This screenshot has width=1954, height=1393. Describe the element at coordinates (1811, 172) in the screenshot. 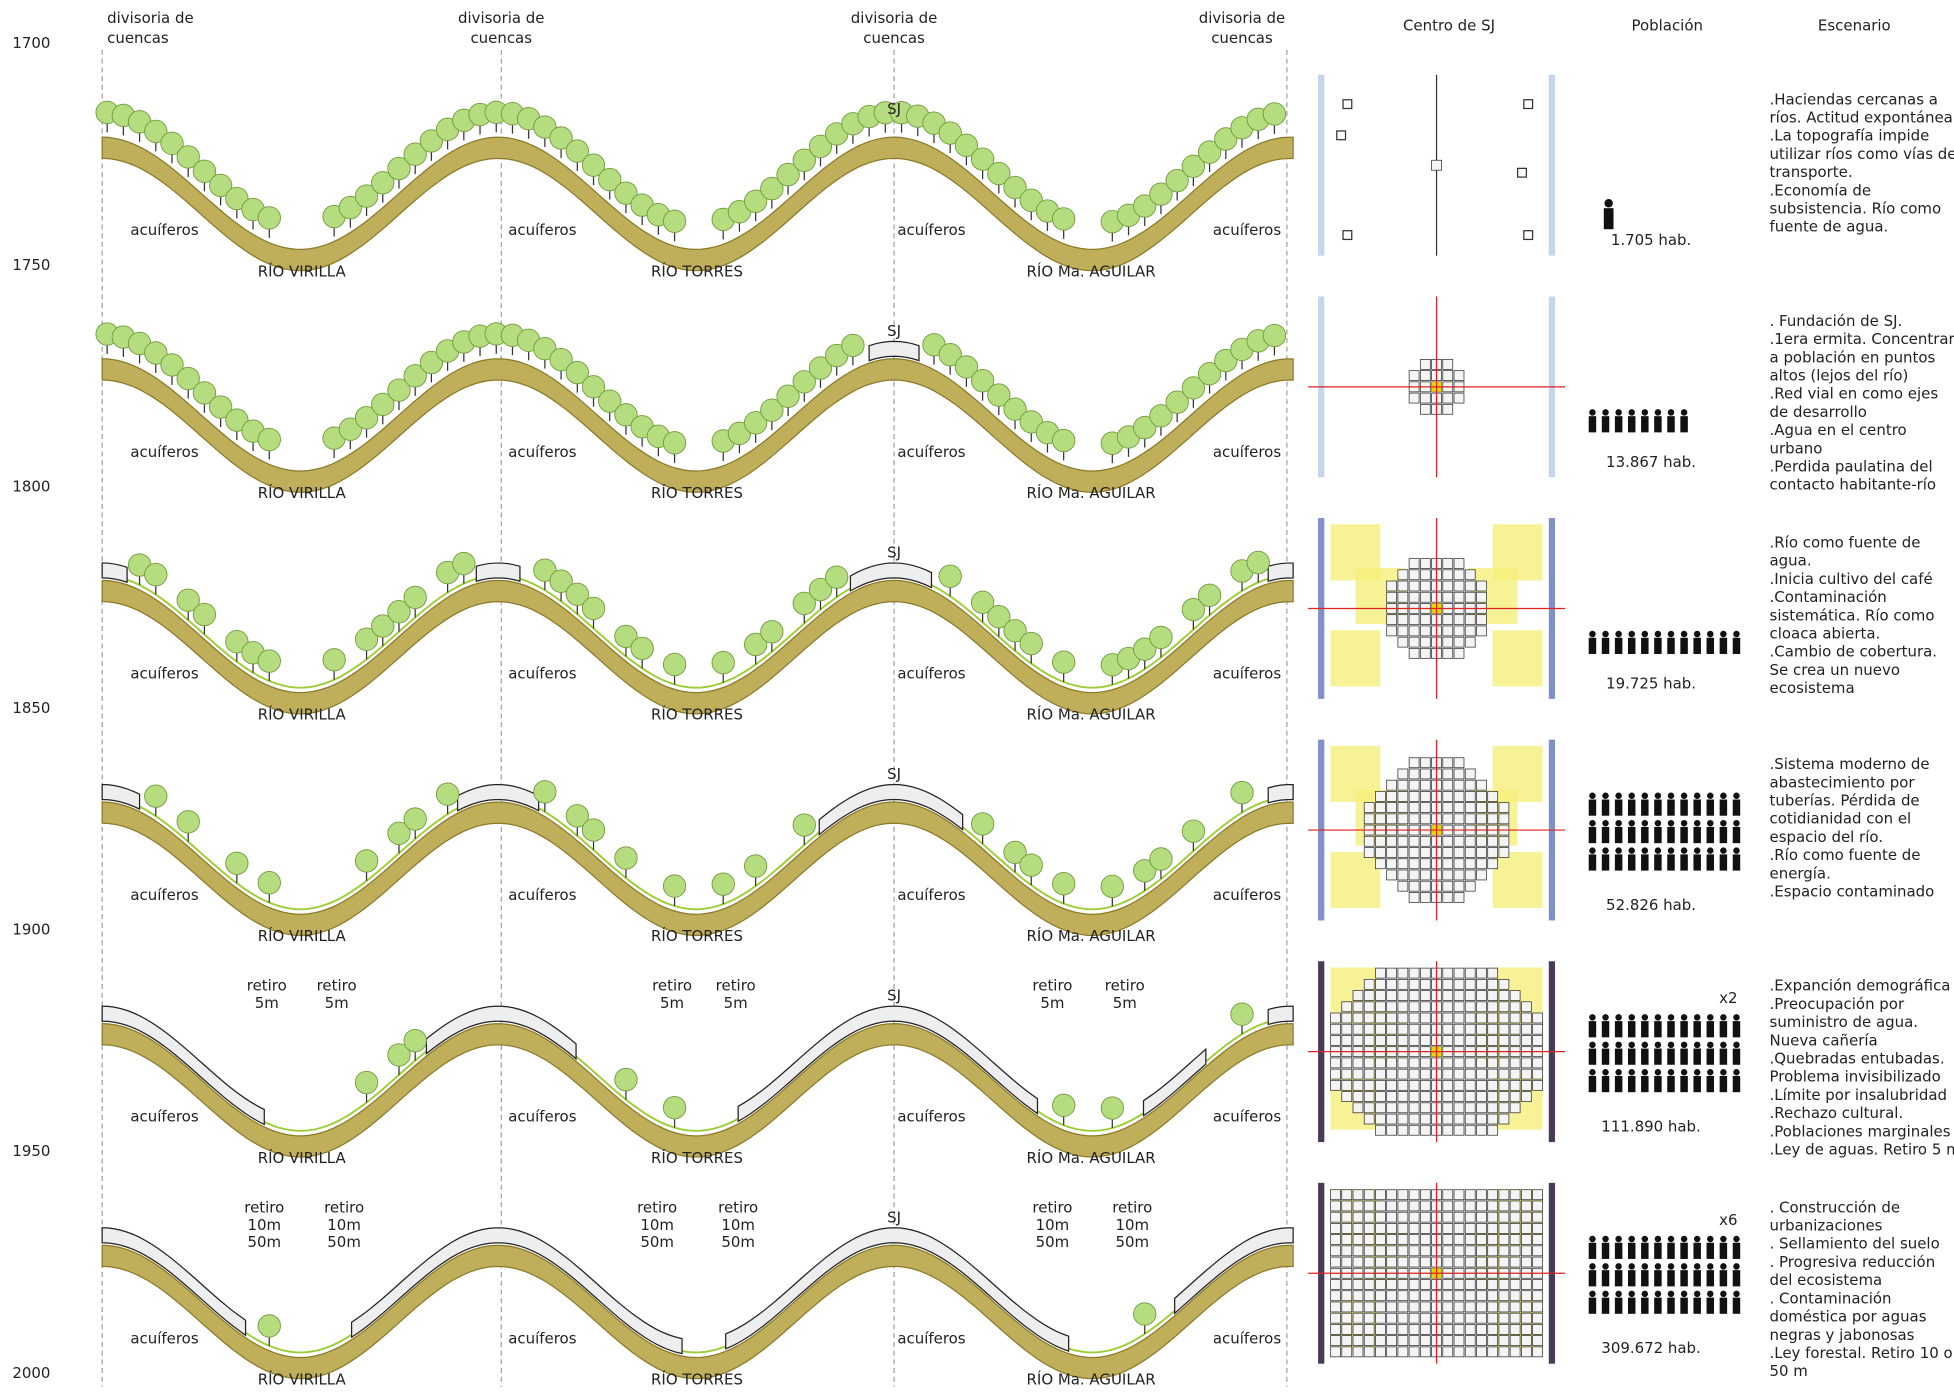

I see `scenario-line: transporte.` at that location.